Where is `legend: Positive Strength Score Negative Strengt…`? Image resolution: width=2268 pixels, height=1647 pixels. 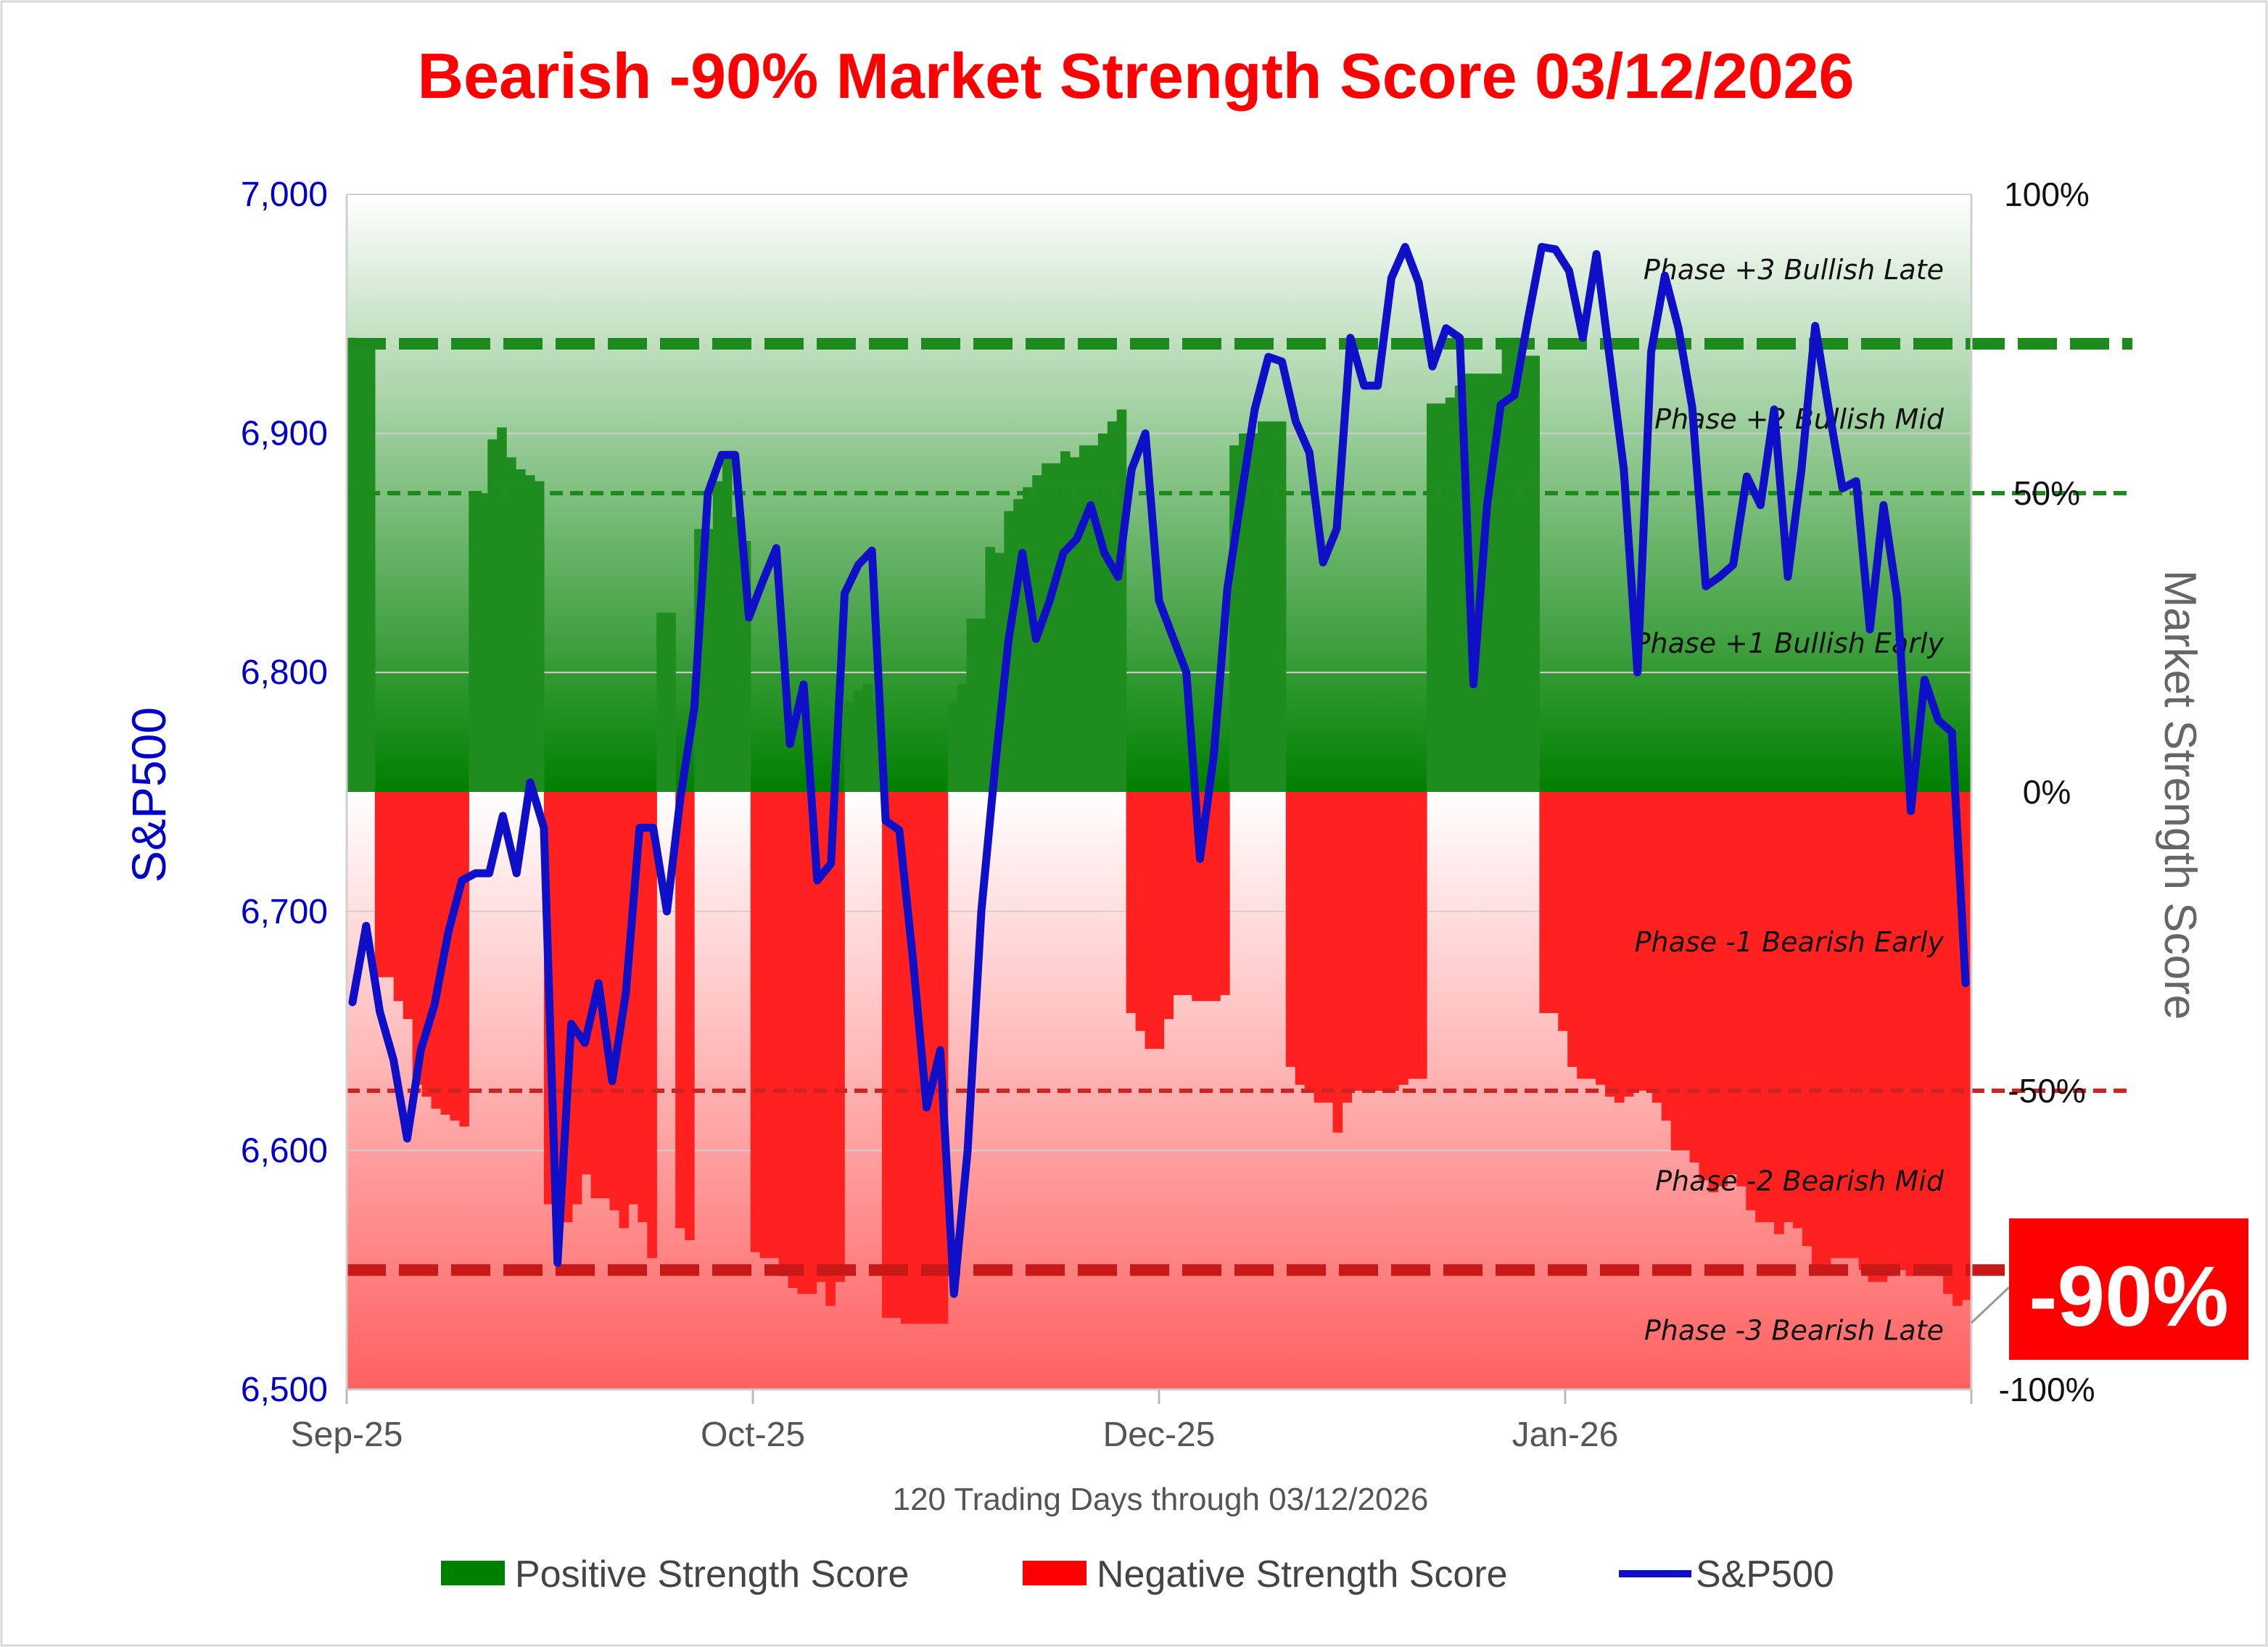 legend: Positive Strength Score Negative Strengt… is located at coordinates (1137, 1574).